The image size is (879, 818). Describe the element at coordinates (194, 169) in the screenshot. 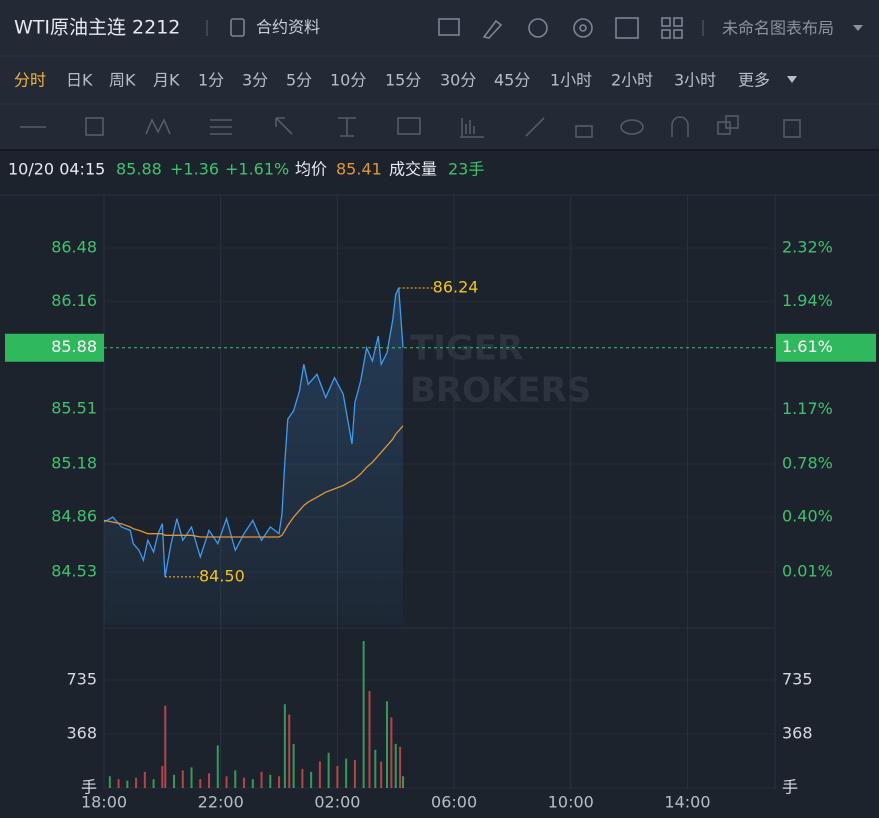

I see `info-change: +1.36` at that location.